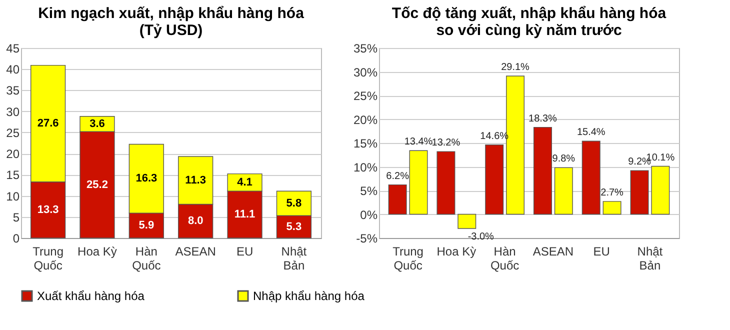 Image resolution: width=730 pixels, height=330 pixels. What do you see at coordinates (529, 22) in the screenshot?
I see `chart-title: Tốc độ tăng xuất, nhập khẩu hàng hóa so với cùng kỳ năm trước` at bounding box center [529, 22].